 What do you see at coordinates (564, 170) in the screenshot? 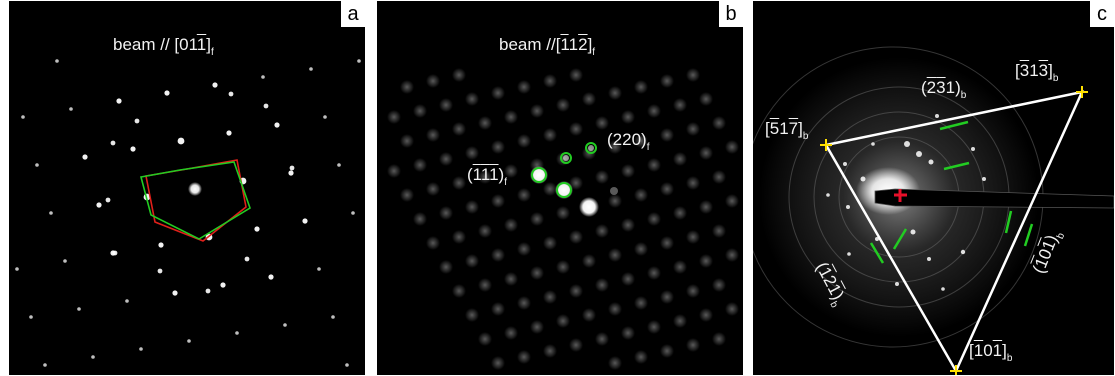
I see `green-marked-spots` at bounding box center [564, 170].